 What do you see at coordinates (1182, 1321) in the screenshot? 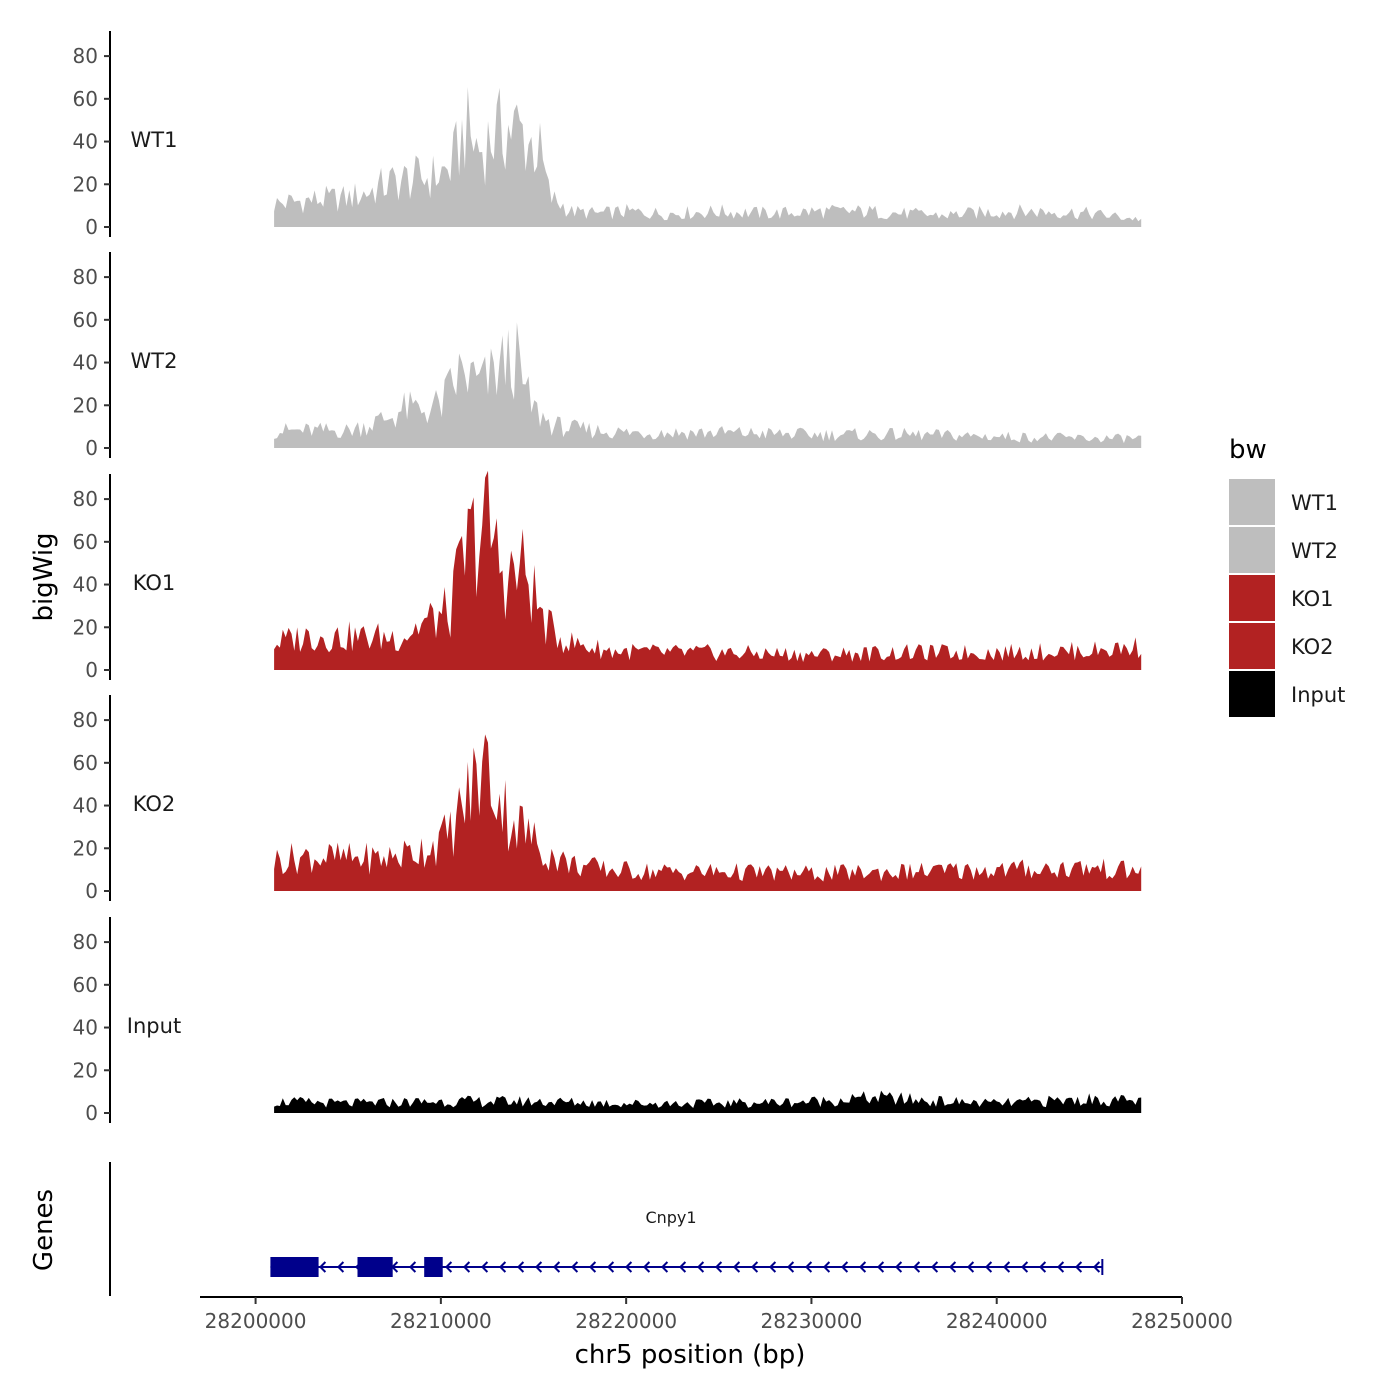
I see `x-tick-label: 28250000` at bounding box center [1182, 1321].